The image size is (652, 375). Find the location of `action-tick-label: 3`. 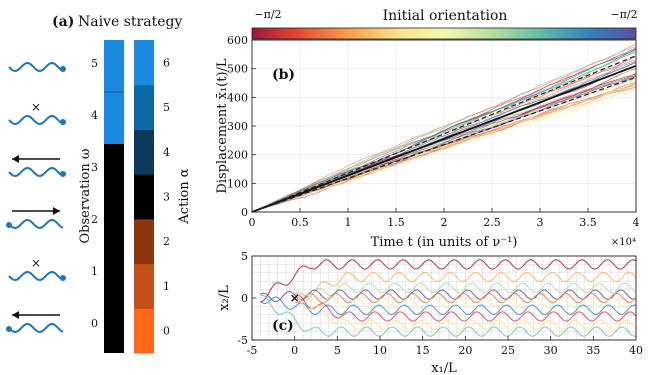

action-tick-label: 3 is located at coordinates (166, 197).